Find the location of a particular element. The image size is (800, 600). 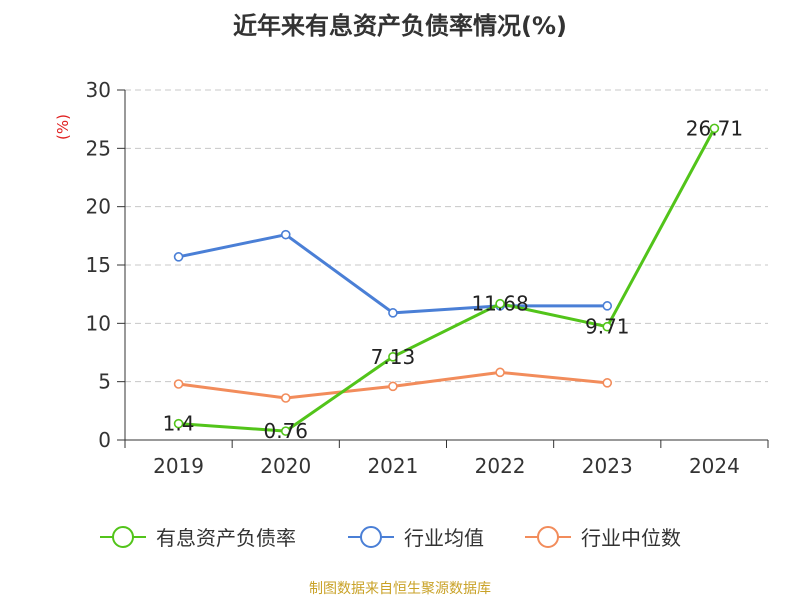

y-axis-label: (%) is located at coordinates (63, 127).